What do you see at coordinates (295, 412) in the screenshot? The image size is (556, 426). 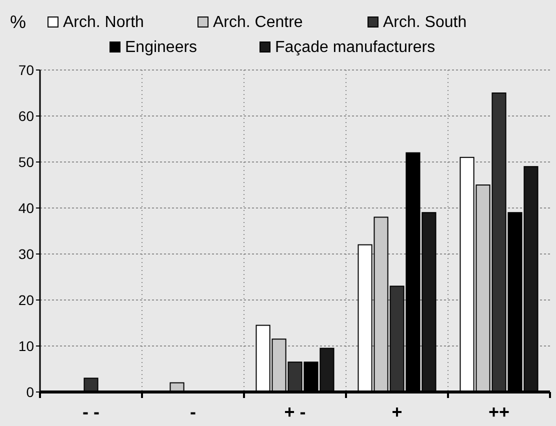 I see `x-tick-label: + -` at bounding box center [295, 412].